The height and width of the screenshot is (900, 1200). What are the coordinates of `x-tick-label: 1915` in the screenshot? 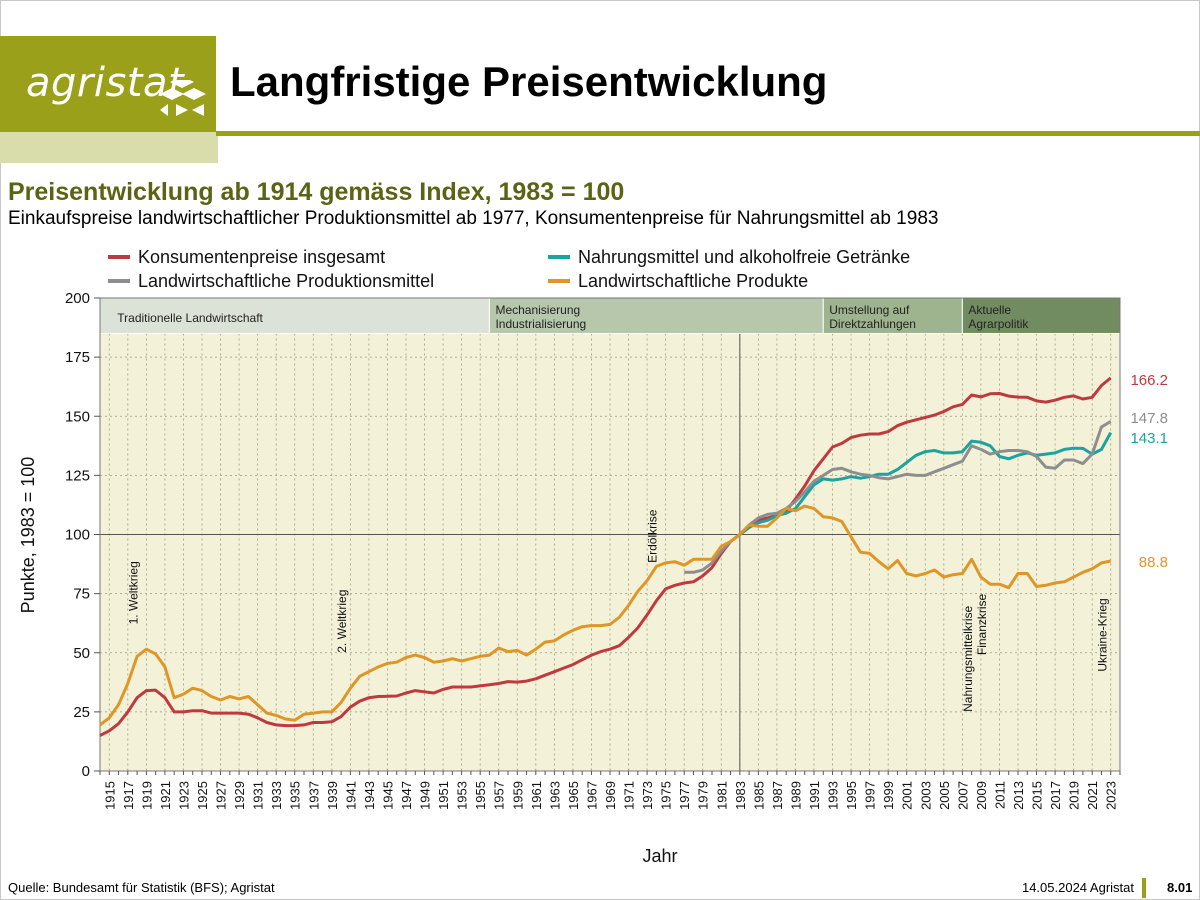 It's located at (109, 795).